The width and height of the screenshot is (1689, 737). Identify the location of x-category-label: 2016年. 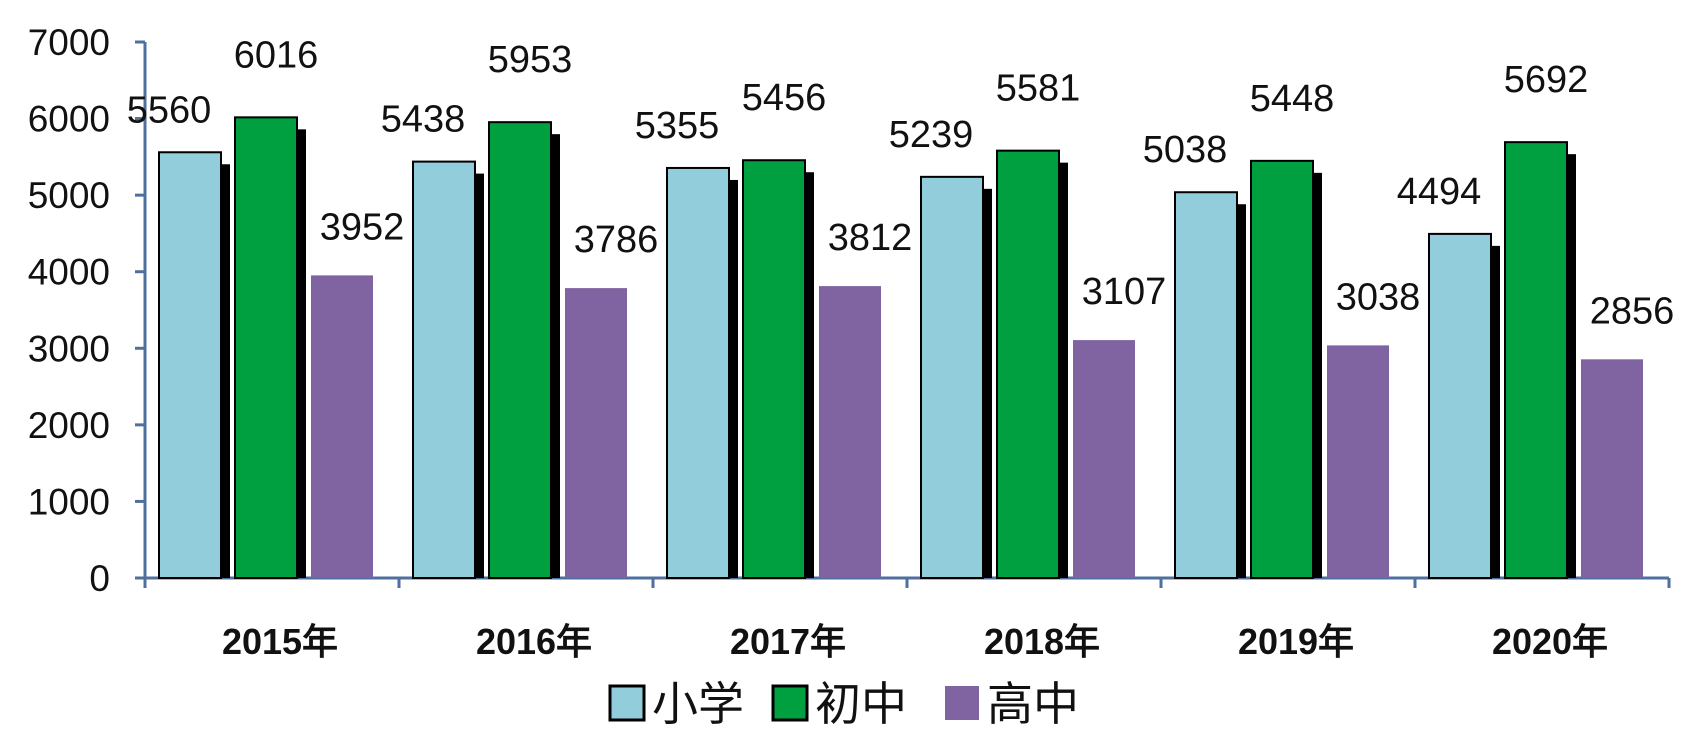
(534, 641).